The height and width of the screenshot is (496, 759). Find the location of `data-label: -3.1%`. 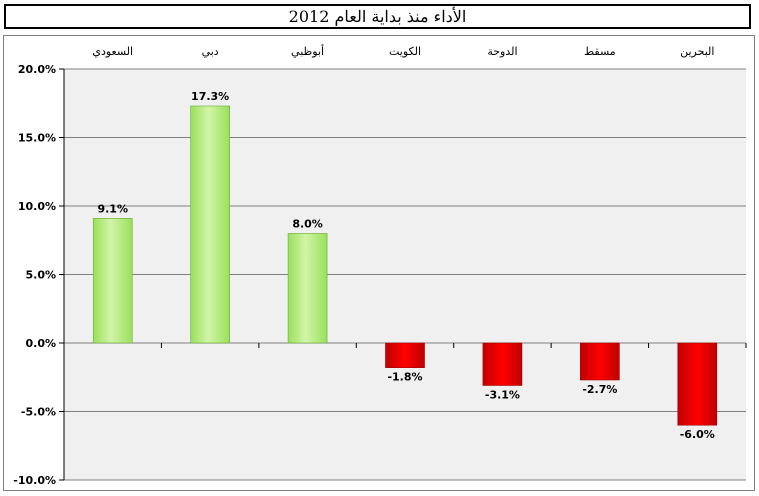

data-label: -3.1% is located at coordinates (502, 394).